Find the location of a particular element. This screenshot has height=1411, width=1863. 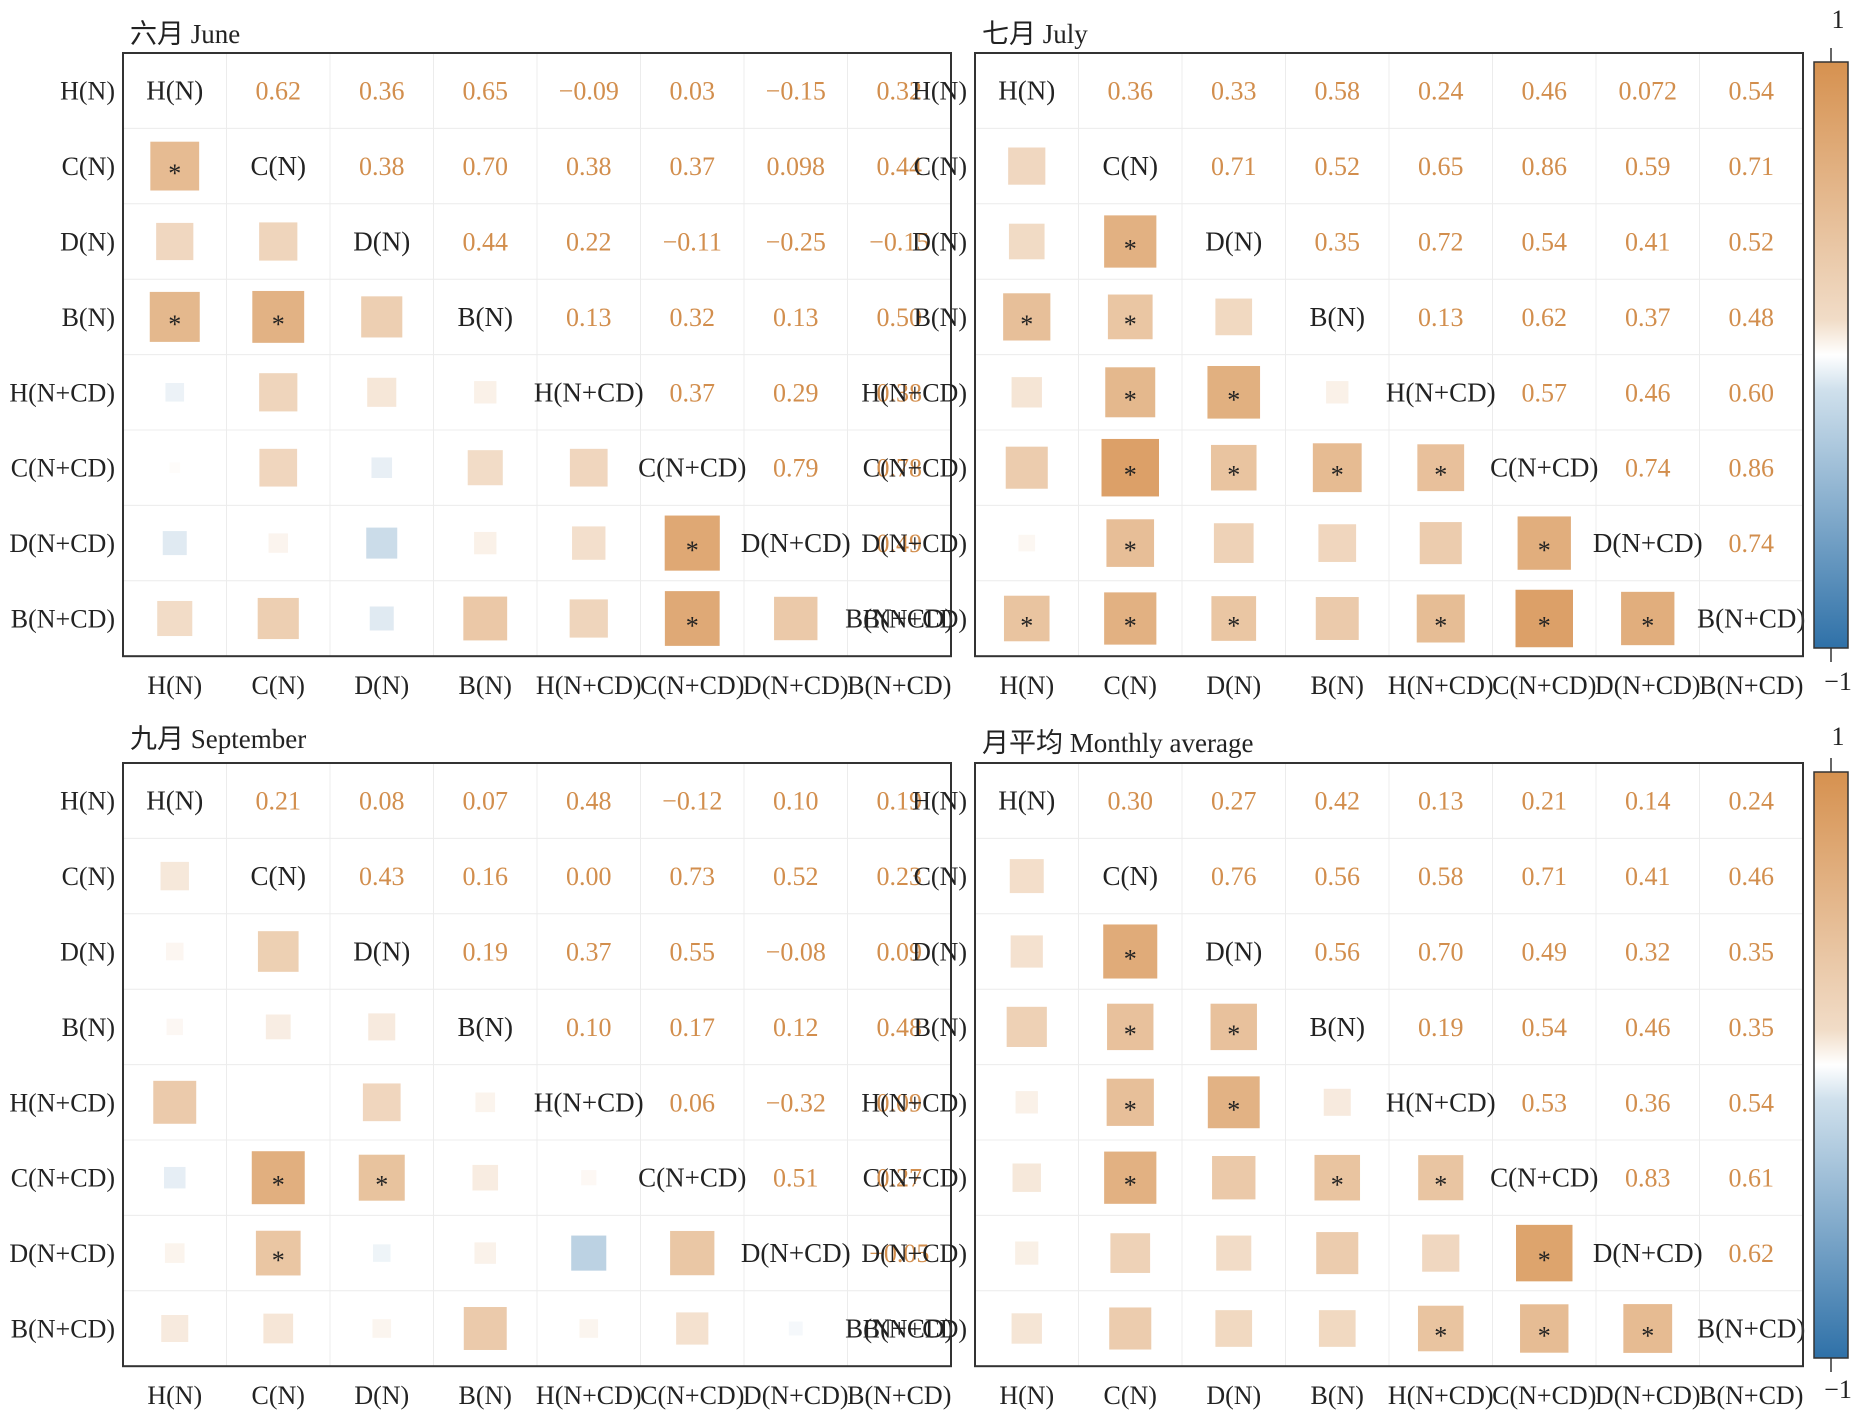

correlation-value: 0.29 is located at coordinates (796, 392).